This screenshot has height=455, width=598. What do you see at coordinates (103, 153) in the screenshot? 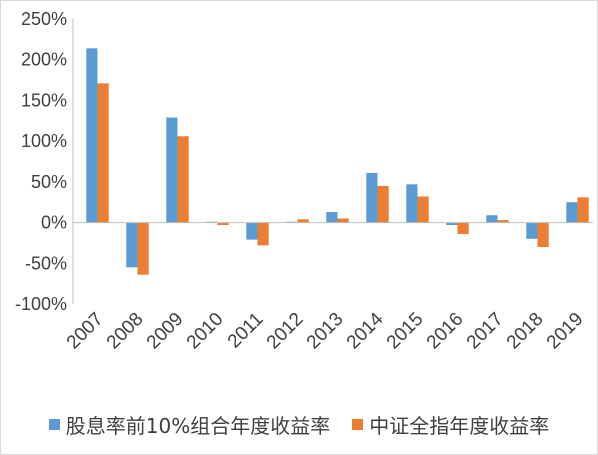
I see `bar-series-2-2007` at bounding box center [103, 153].